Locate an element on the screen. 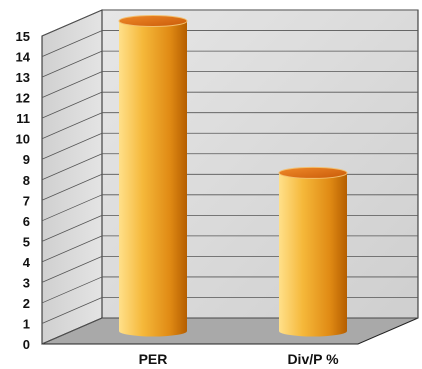 This screenshot has height=369, width=422. x-axis-category-labels: PER Div/P % is located at coordinates (239, 359).